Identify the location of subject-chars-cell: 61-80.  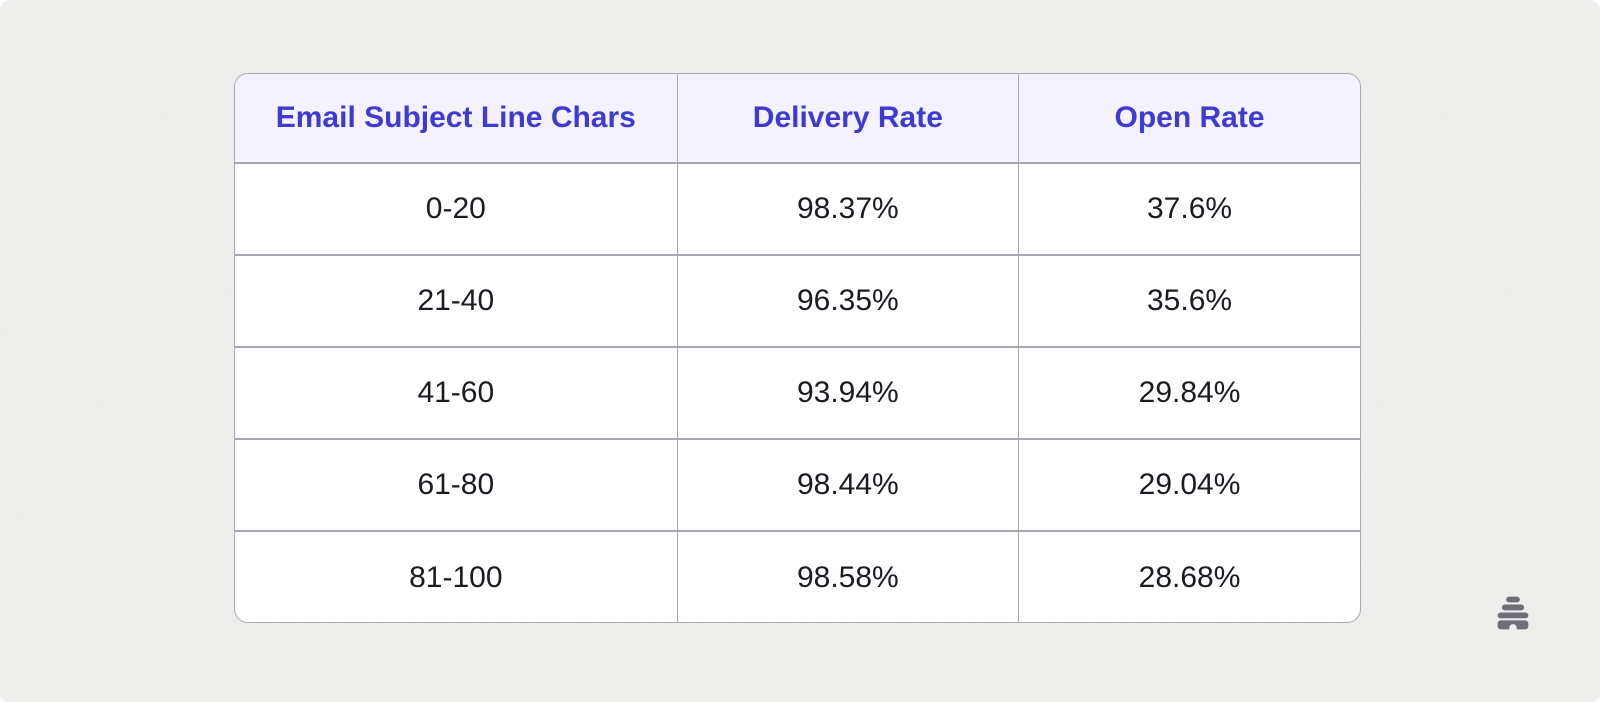
(456, 484).